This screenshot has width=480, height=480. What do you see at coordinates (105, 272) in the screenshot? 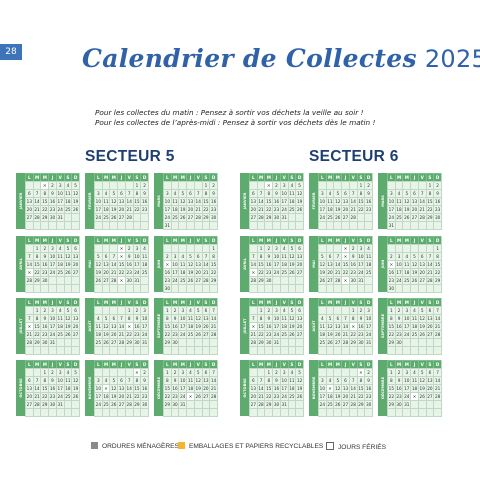
I see `day-cell: 20` at bounding box center [105, 272].